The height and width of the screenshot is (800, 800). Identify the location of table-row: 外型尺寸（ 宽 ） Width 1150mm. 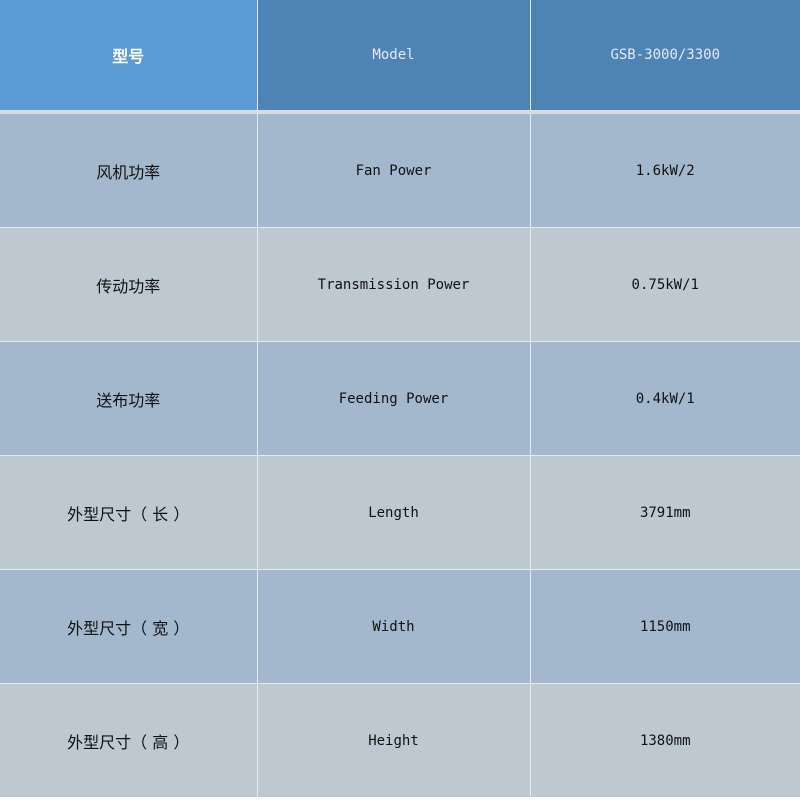
(400, 626).